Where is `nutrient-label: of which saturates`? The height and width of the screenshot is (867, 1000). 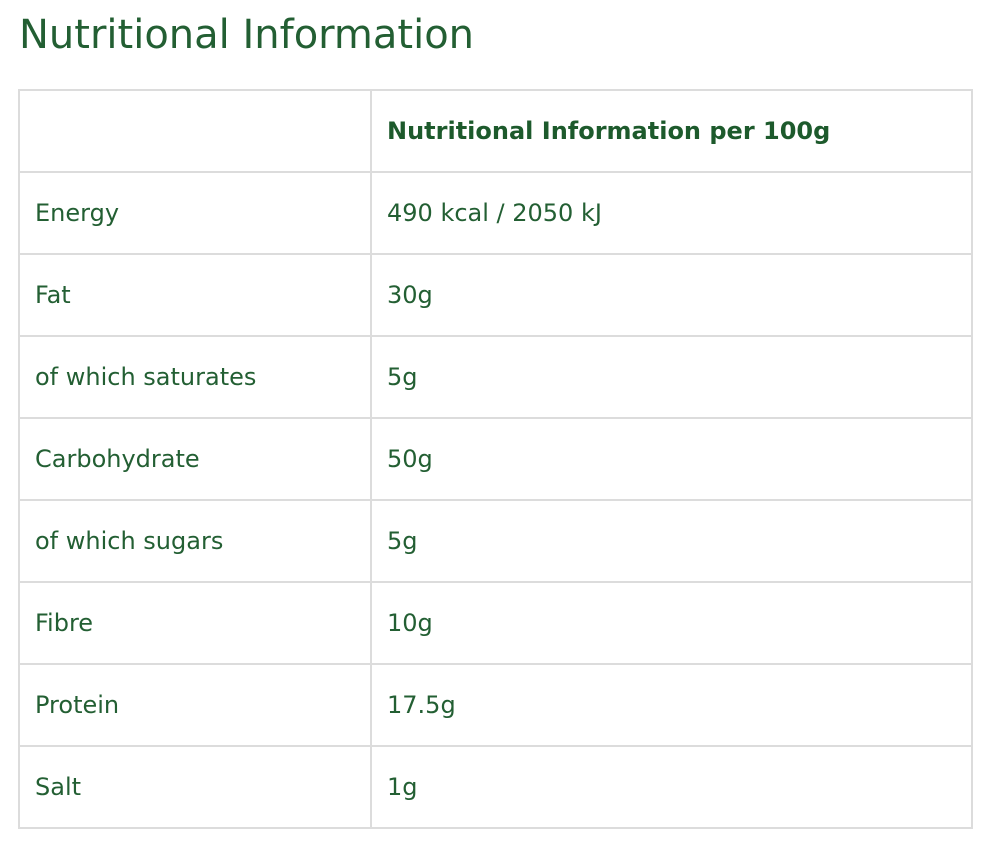
nutrient-label: of which saturates is located at coordinates (195, 377).